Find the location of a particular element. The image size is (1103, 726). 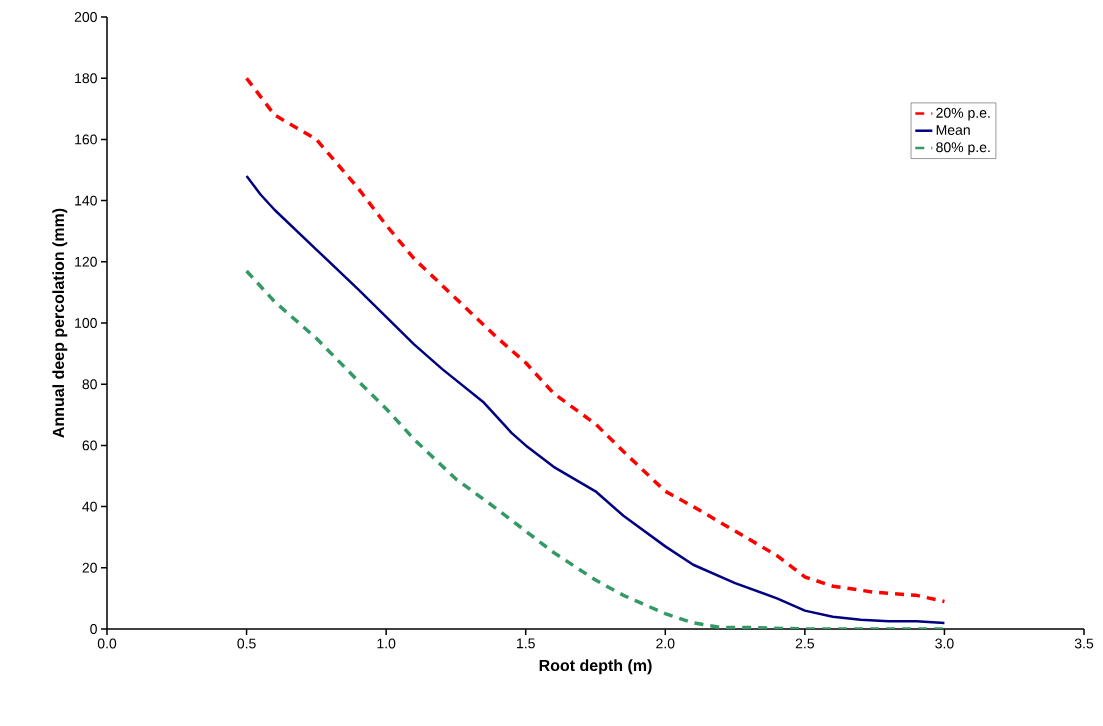

y-tick-label: 200 is located at coordinates (85, 17).